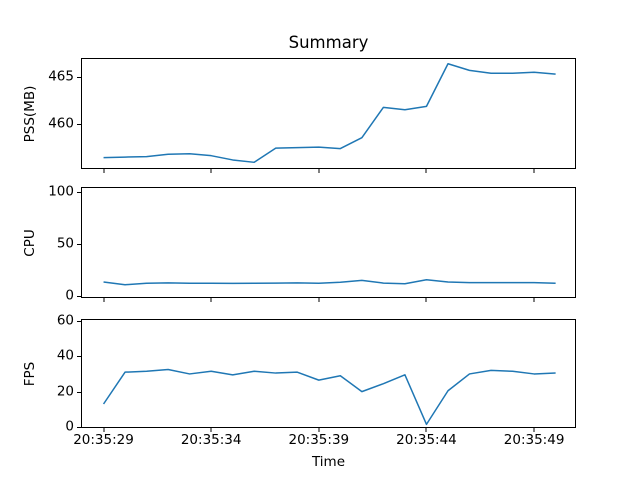 The height and width of the screenshot is (480, 640). What do you see at coordinates (65, 243) in the screenshot?
I see `y-tick-label: 50` at bounding box center [65, 243].